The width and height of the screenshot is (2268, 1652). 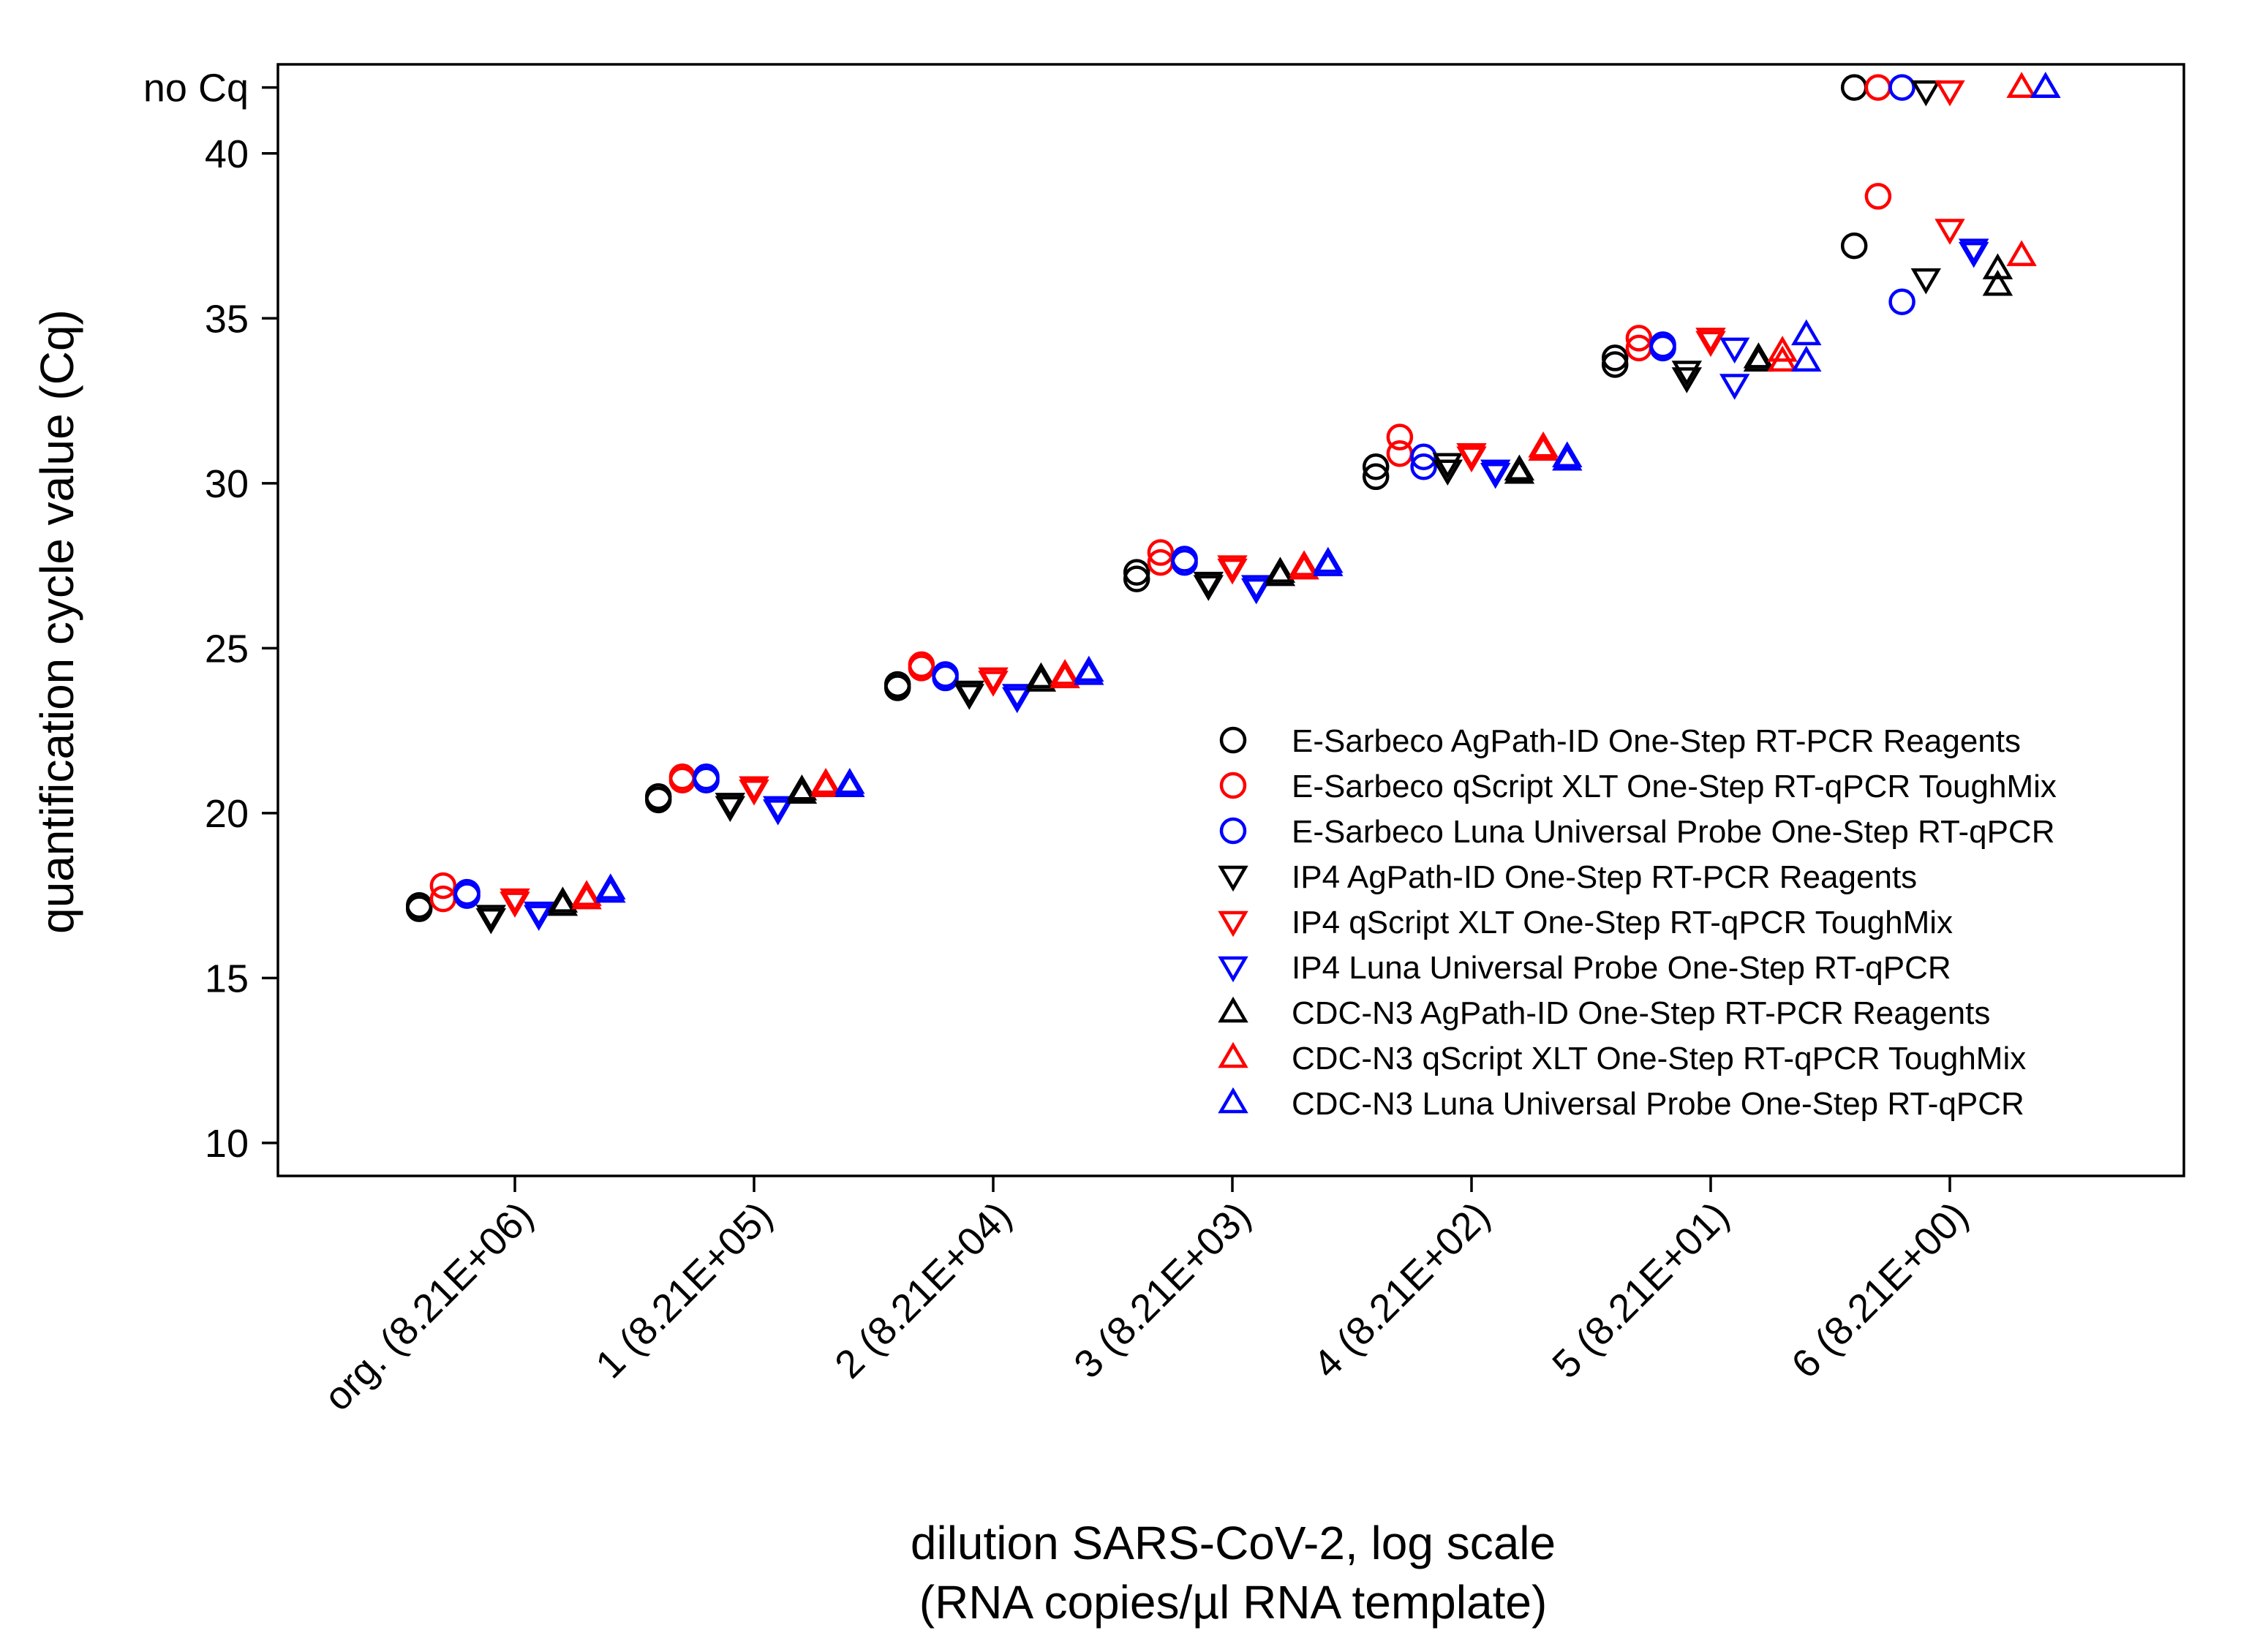 I want to click on y-tick-label: 35, so click(x=227, y=319).